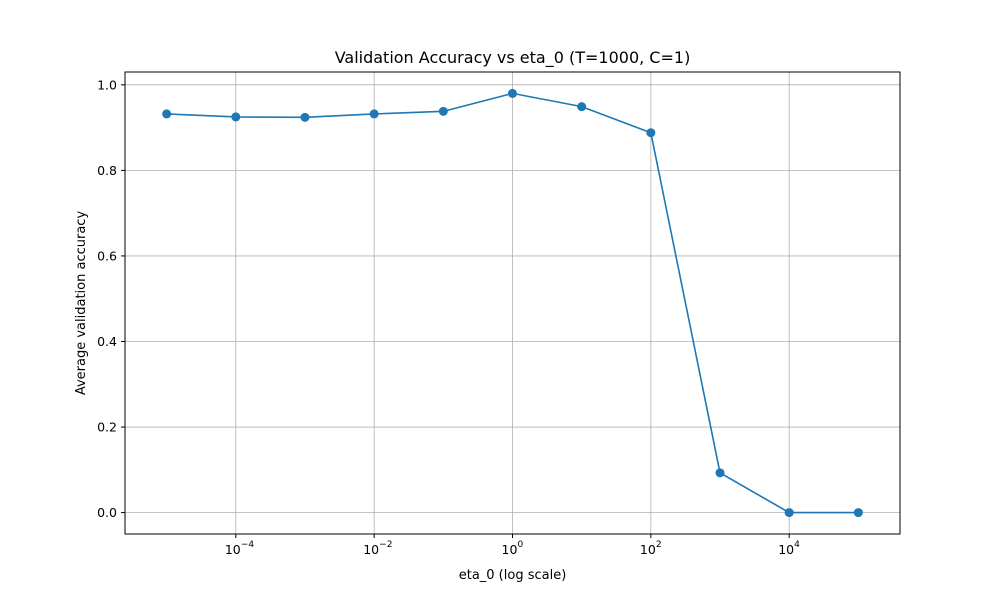 Image resolution: width=1000 pixels, height=600 pixels. I want to click on x-tick-label-exponent: −2, so click(385, 545).